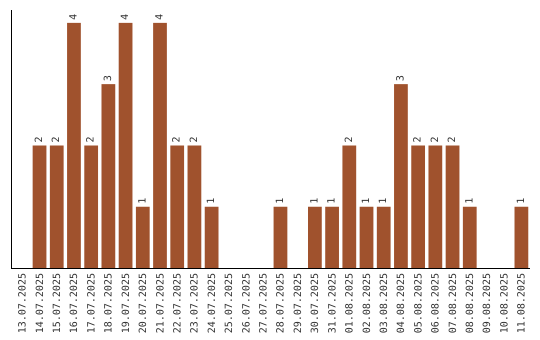 The image size is (540, 340). I want to click on x-tick-label: 06.08.2025, so click(436, 303).